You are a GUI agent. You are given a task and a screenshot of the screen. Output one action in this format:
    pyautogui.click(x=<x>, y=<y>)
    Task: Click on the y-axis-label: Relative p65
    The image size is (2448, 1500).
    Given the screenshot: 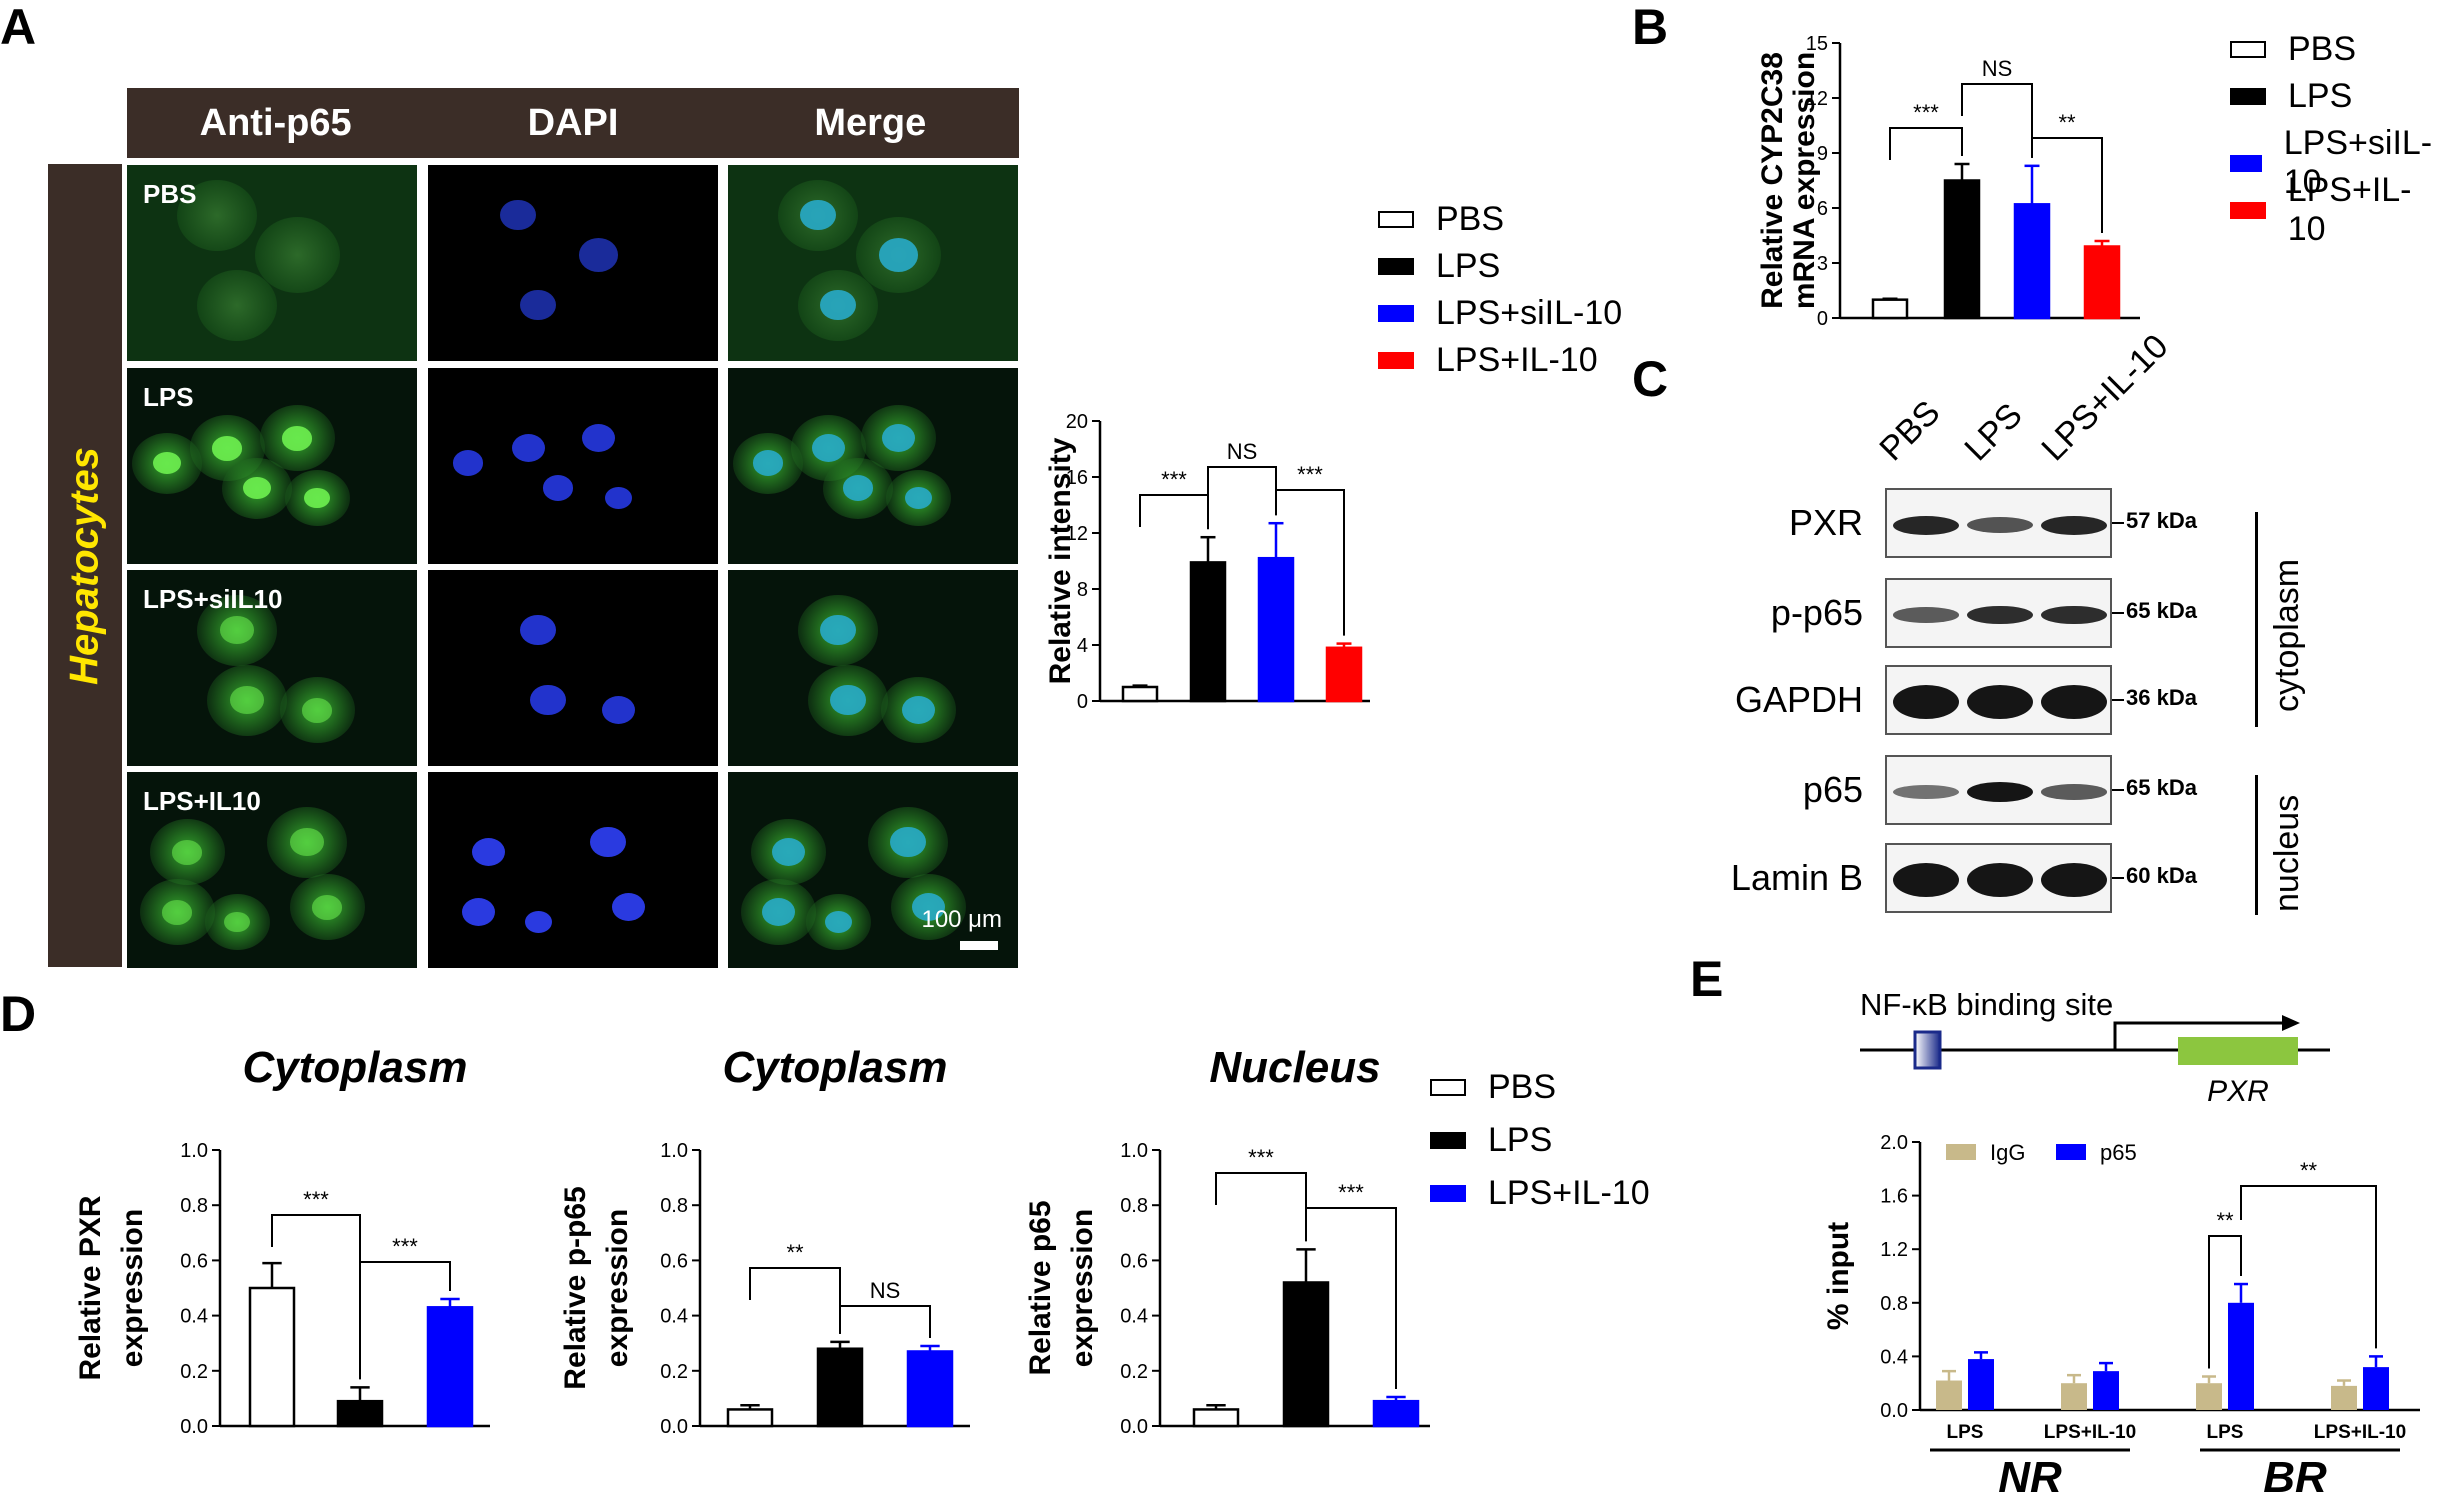 What is the action you would take?
    pyautogui.click(x=1040, y=1287)
    